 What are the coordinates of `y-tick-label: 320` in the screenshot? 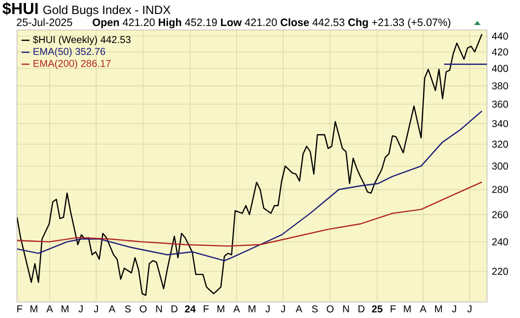 It's located at (500, 144).